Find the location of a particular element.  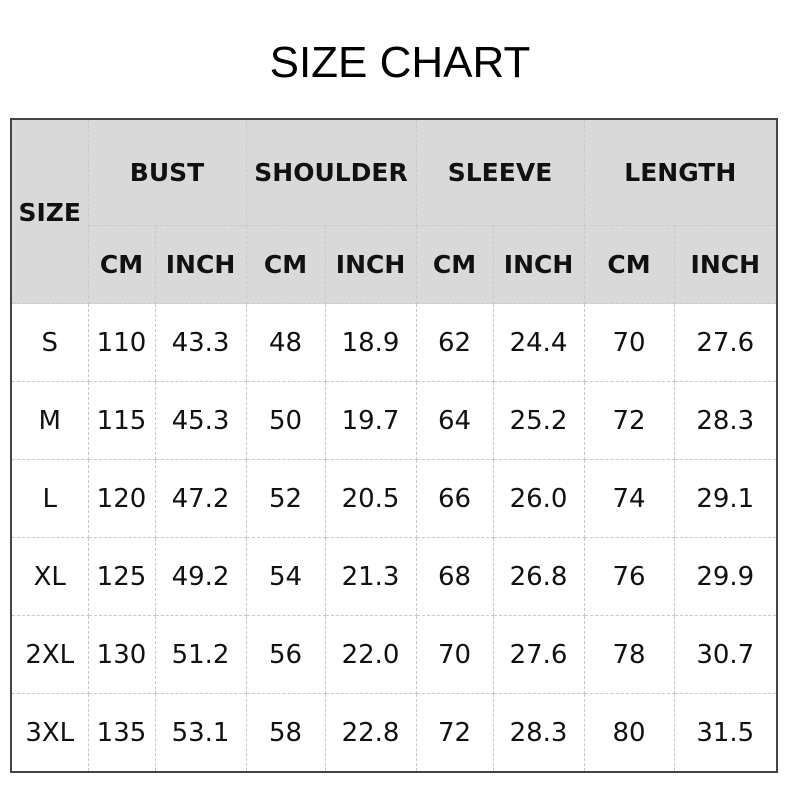

table-cell: 115 is located at coordinates (121, 420).